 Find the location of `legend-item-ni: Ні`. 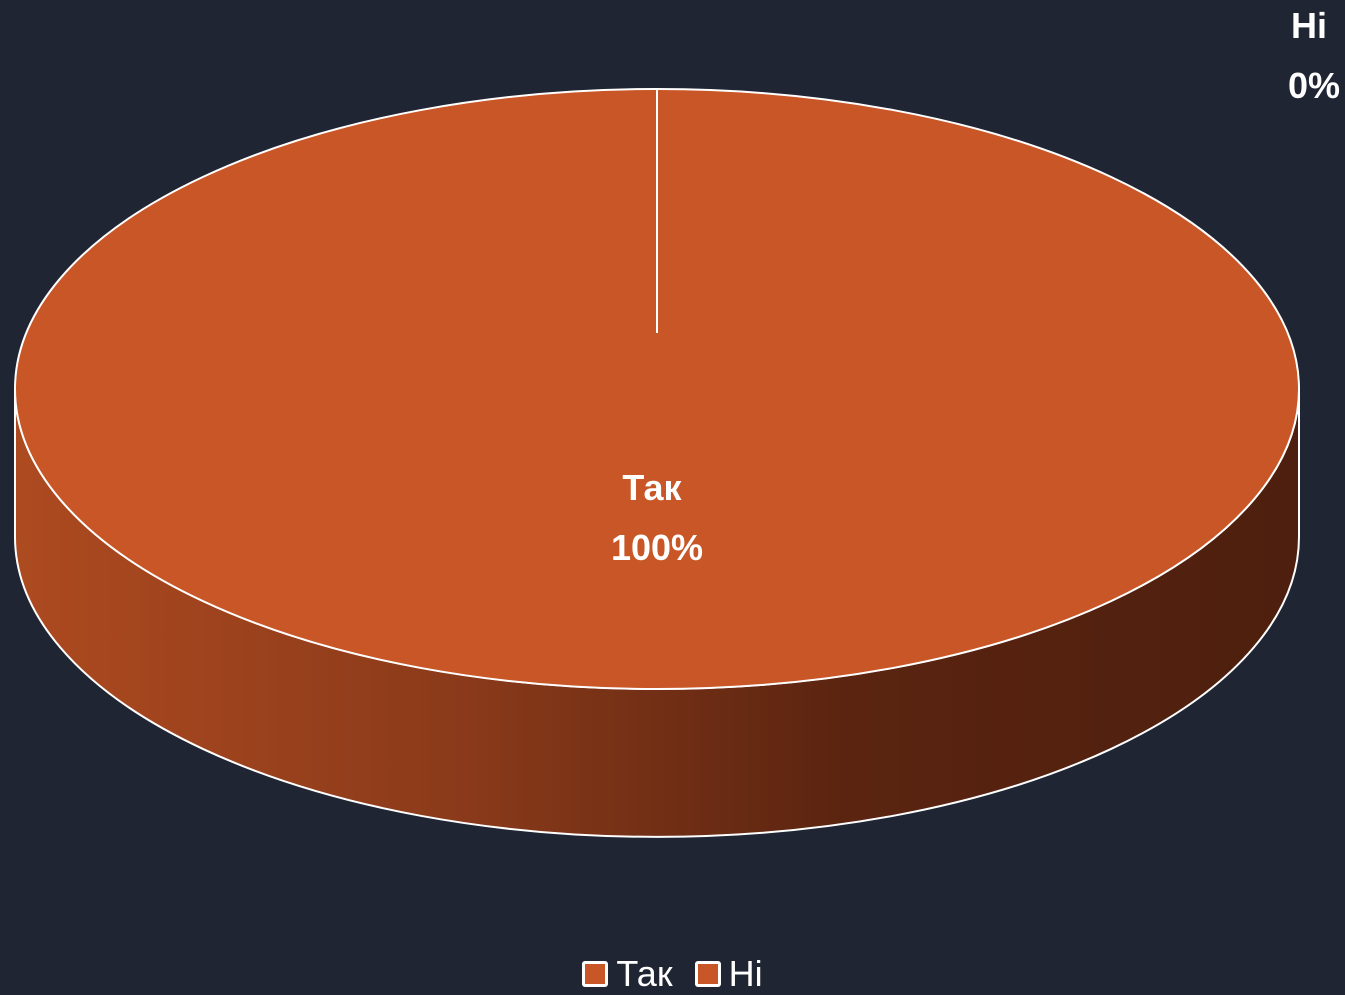

legend-item-ni: Ні is located at coordinates (728, 974).